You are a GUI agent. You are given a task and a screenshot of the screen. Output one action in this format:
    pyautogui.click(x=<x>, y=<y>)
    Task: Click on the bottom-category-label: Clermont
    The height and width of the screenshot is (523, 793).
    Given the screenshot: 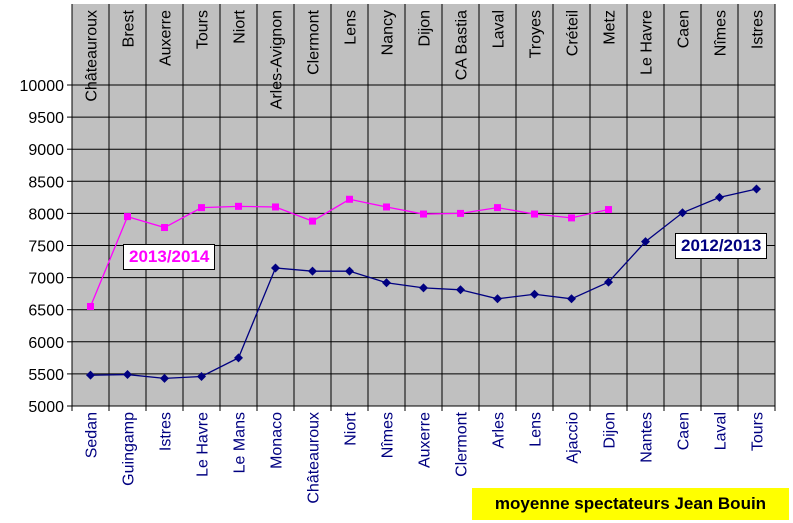 What is the action you would take?
    pyautogui.click(x=462, y=443)
    